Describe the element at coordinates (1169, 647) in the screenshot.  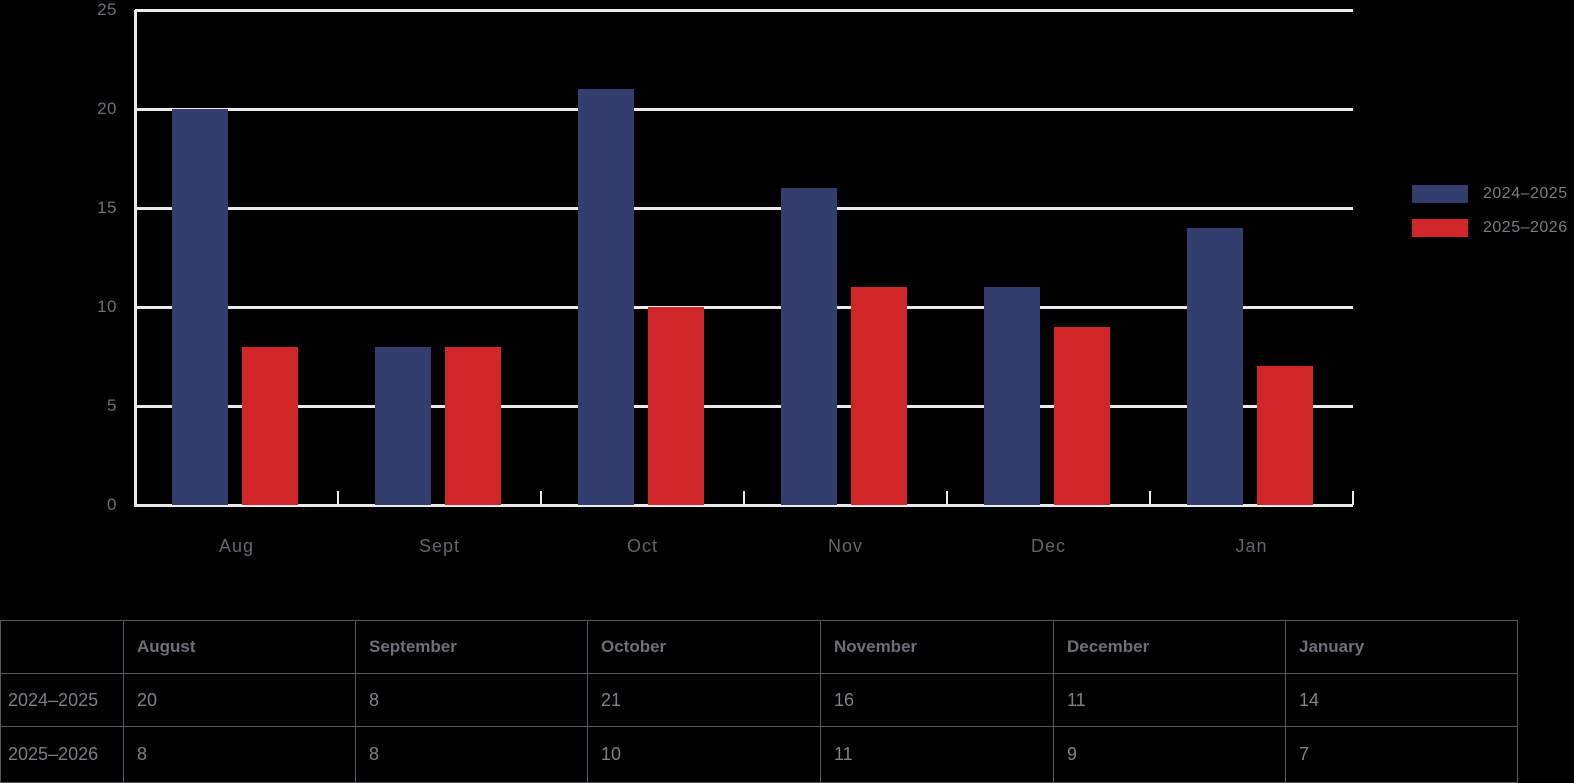
I see `table-header-cell: December` at that location.